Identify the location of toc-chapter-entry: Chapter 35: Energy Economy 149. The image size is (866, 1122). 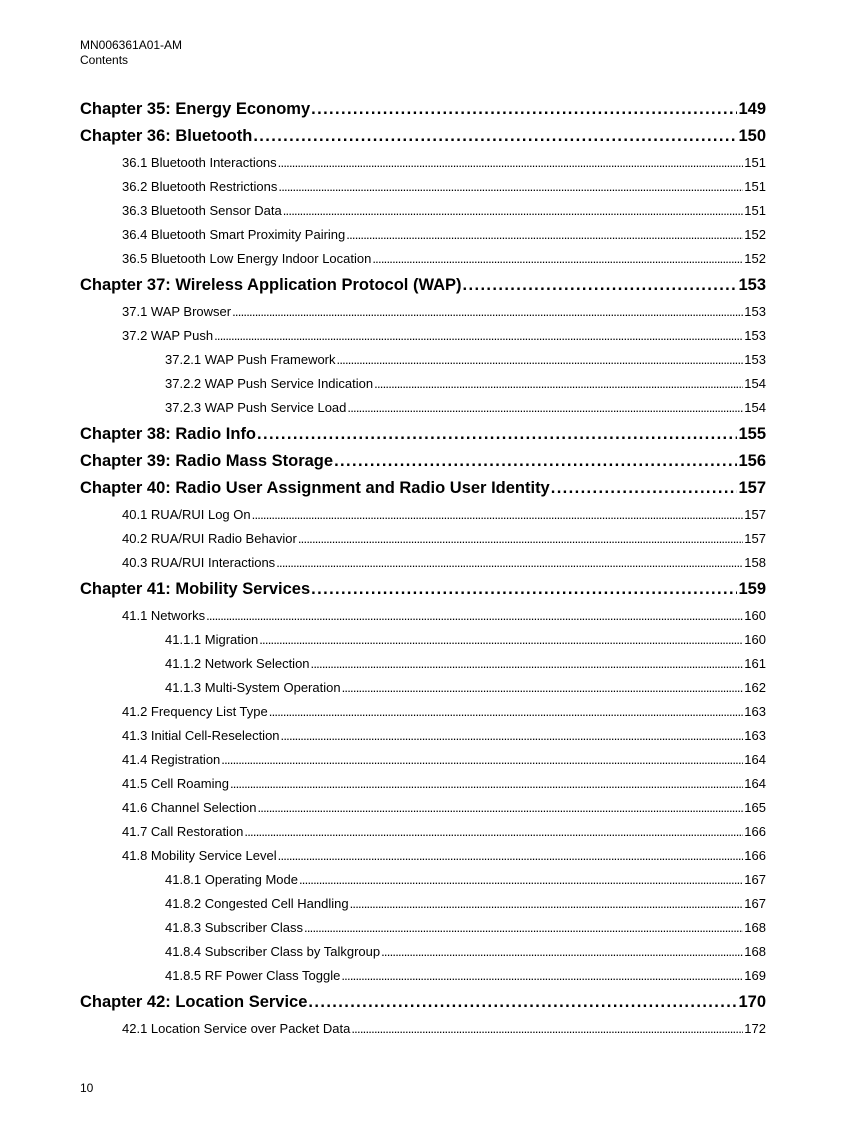
(423, 109).